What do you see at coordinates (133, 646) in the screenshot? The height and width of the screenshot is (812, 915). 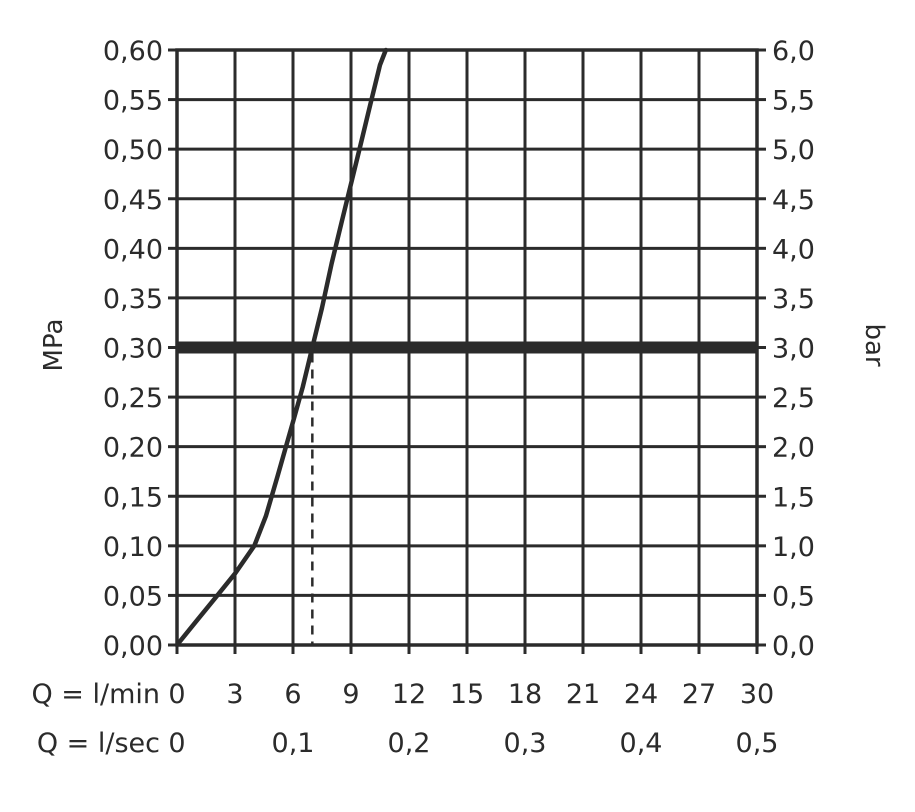 I see `y-tick-label-mpa: 0,00` at bounding box center [133, 646].